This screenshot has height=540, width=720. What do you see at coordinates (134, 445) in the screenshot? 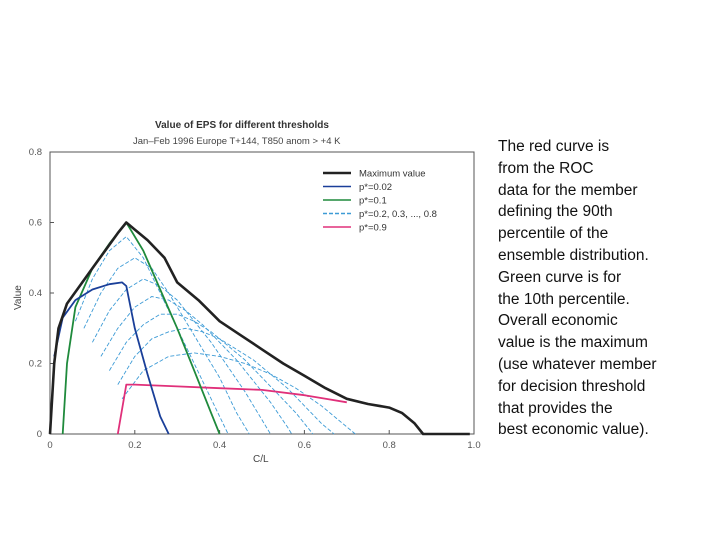
I see `x-tick-label: 0.2` at bounding box center [134, 445].